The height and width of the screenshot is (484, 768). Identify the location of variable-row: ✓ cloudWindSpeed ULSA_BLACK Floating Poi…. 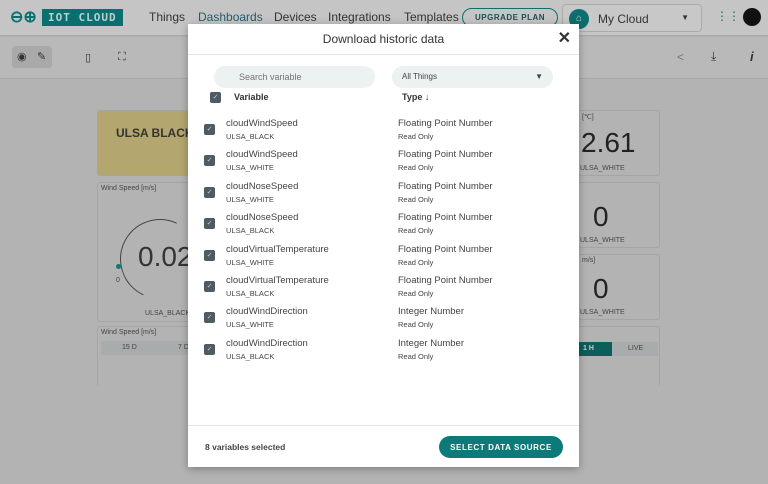
(383, 133).